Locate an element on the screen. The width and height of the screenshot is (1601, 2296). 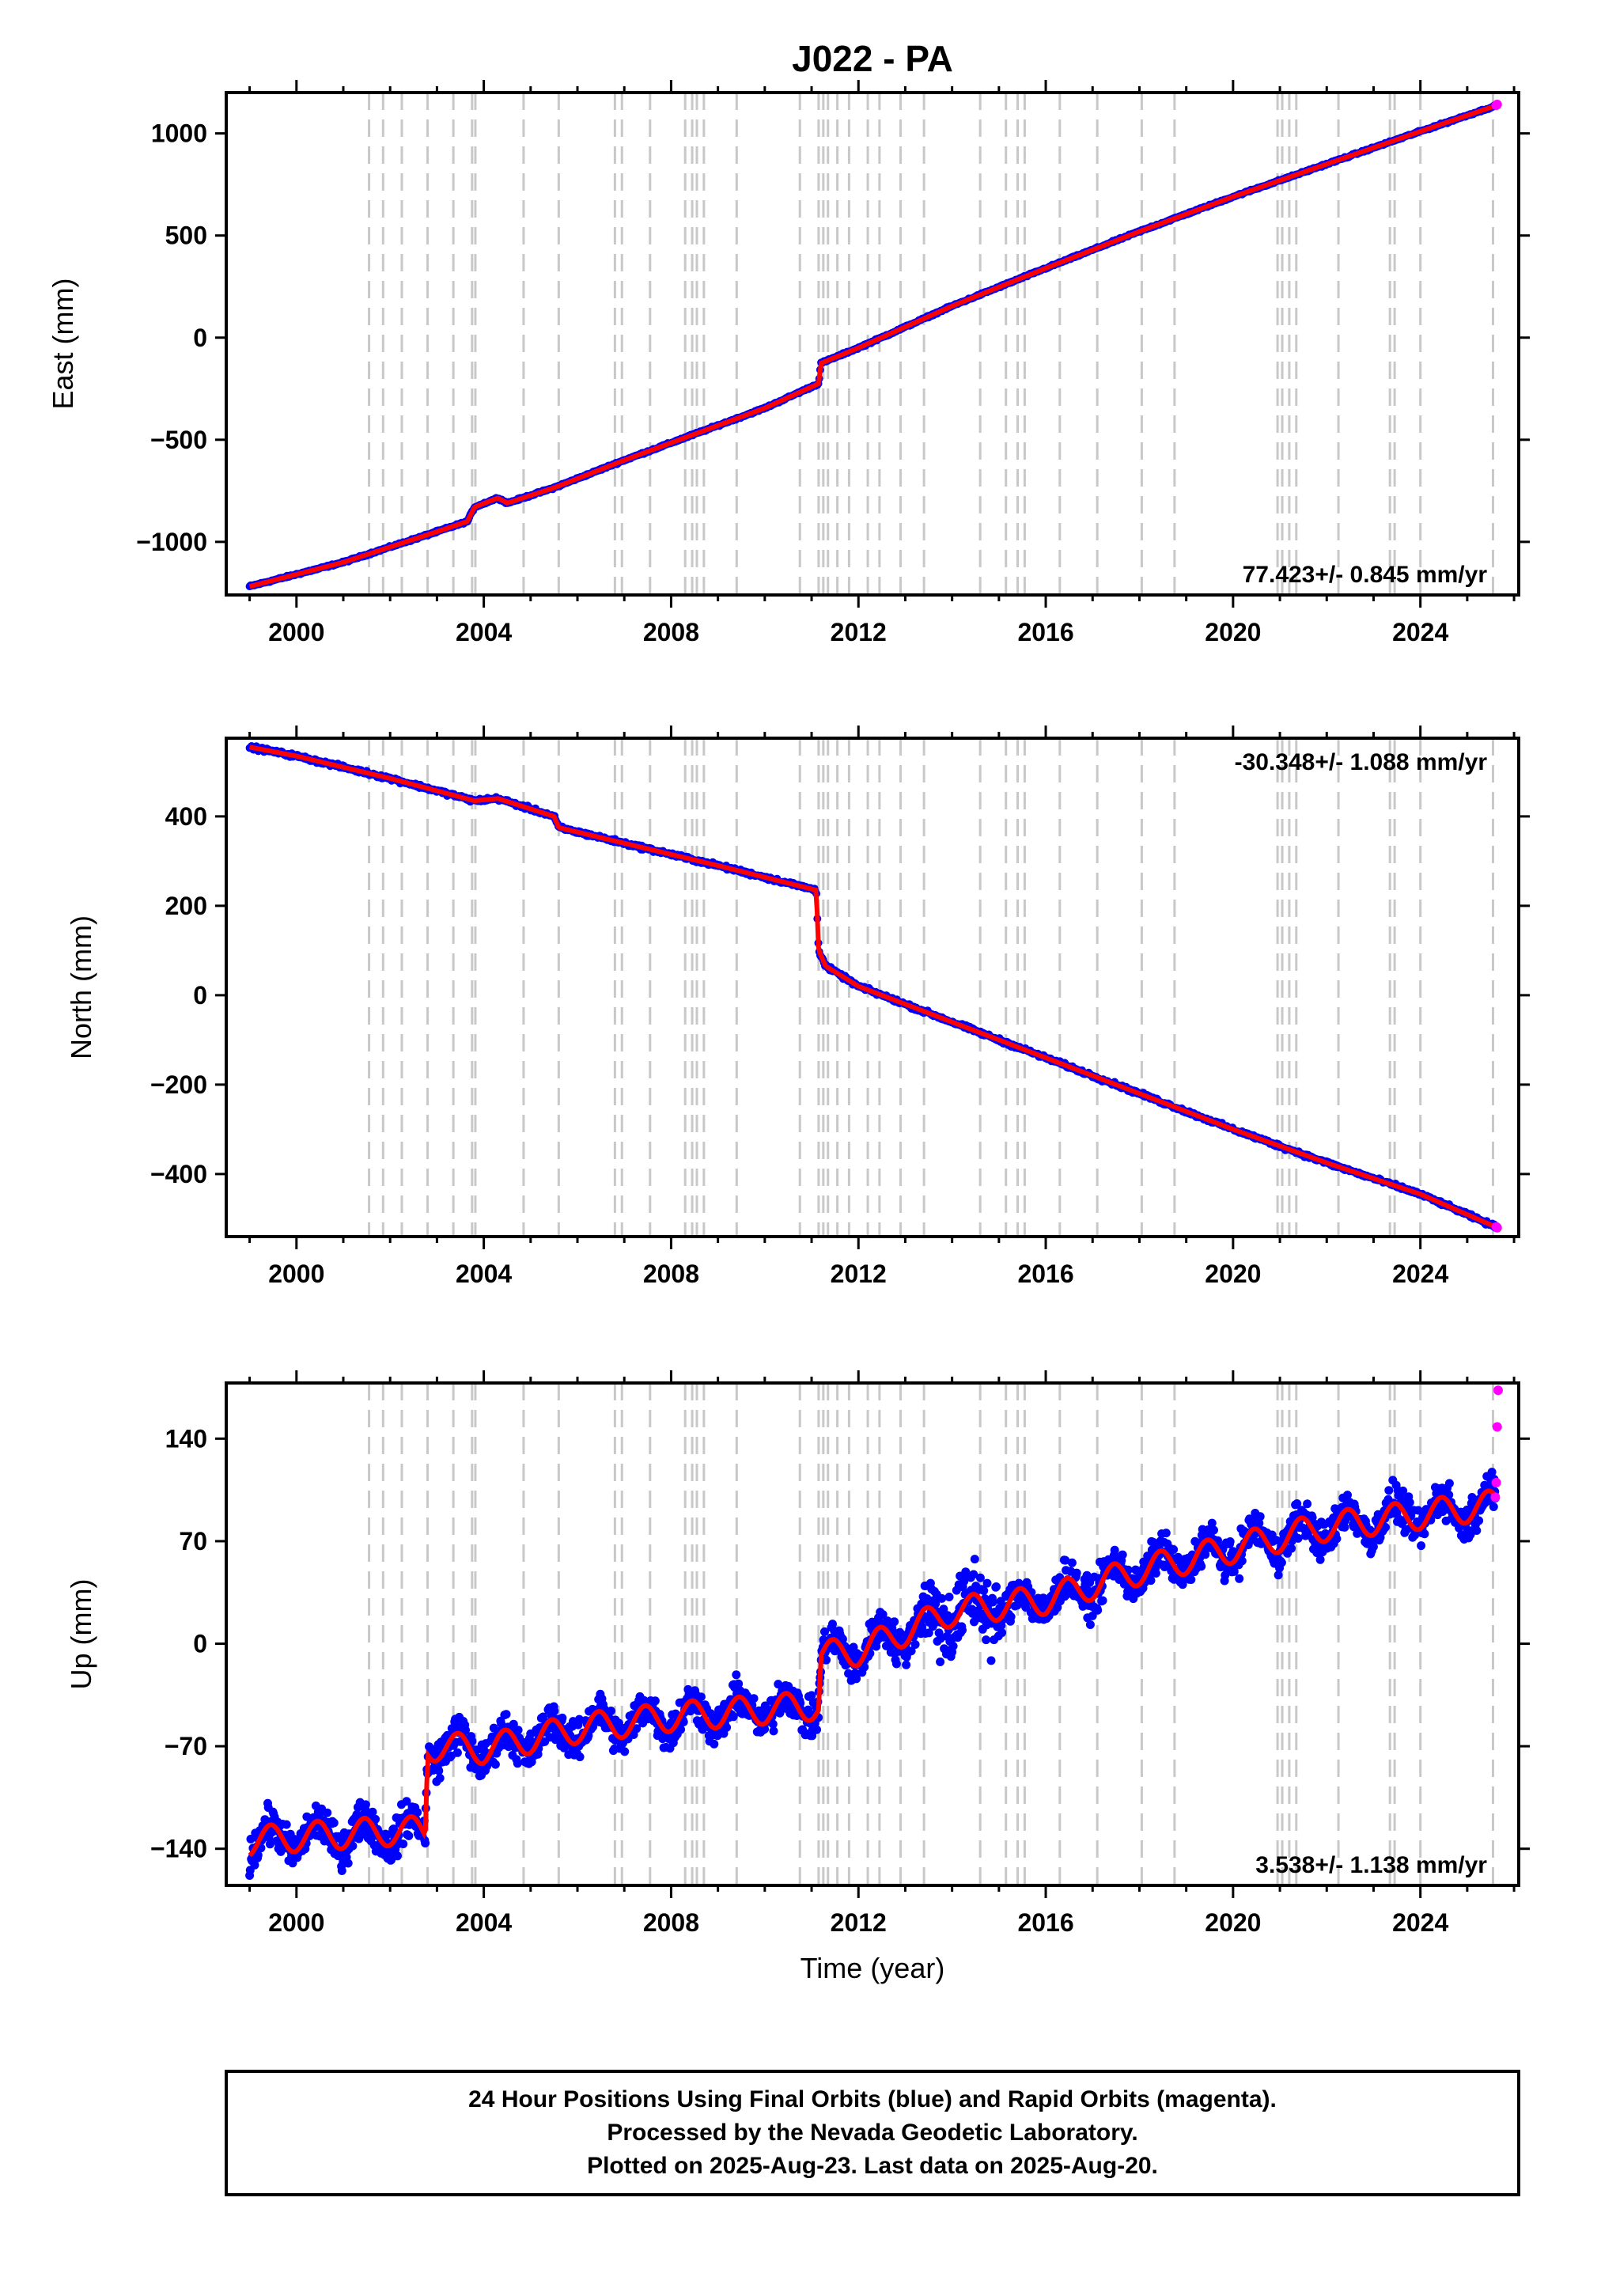
x-tick-label: 2004 is located at coordinates (484, 1274).